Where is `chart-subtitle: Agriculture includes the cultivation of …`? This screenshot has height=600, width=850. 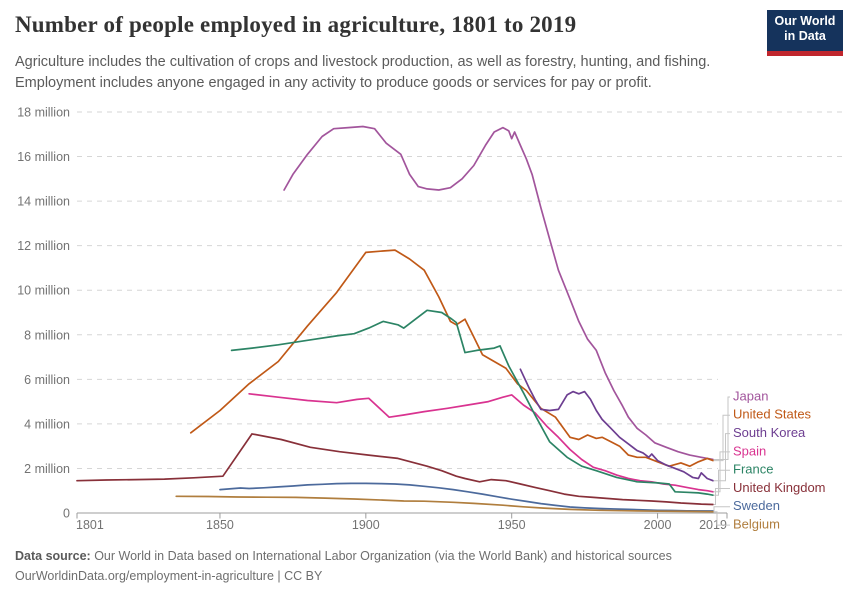 chart-subtitle: Agriculture includes the cultivation of … is located at coordinates (387, 73).